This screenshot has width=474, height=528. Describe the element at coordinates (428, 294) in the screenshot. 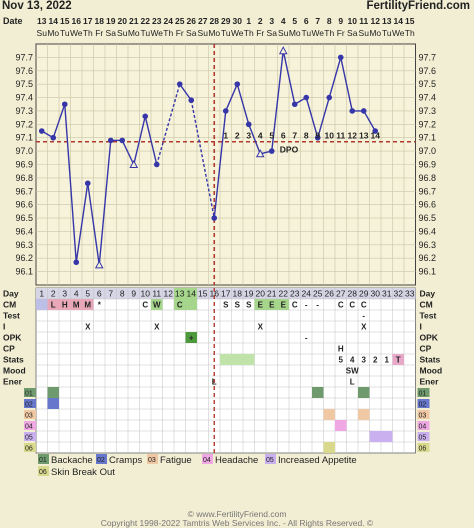

I see `row-label-right: Day` at that location.